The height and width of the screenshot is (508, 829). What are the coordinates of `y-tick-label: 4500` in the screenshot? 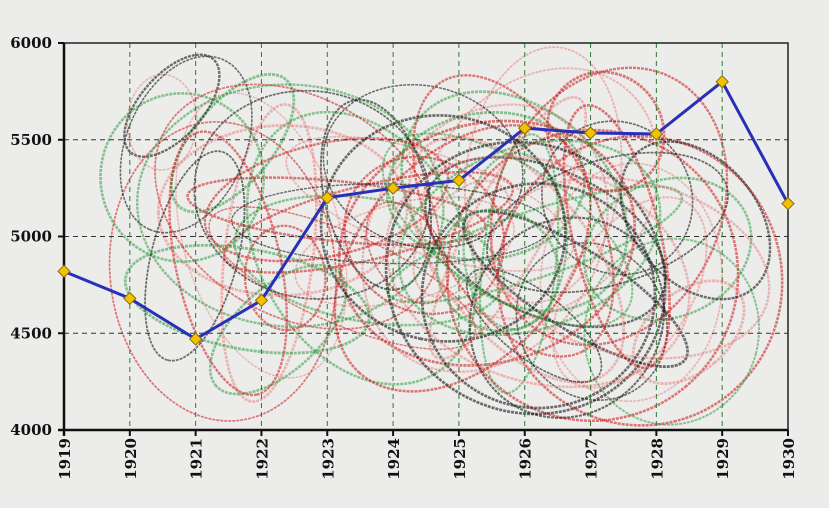 It's located at (31, 333).